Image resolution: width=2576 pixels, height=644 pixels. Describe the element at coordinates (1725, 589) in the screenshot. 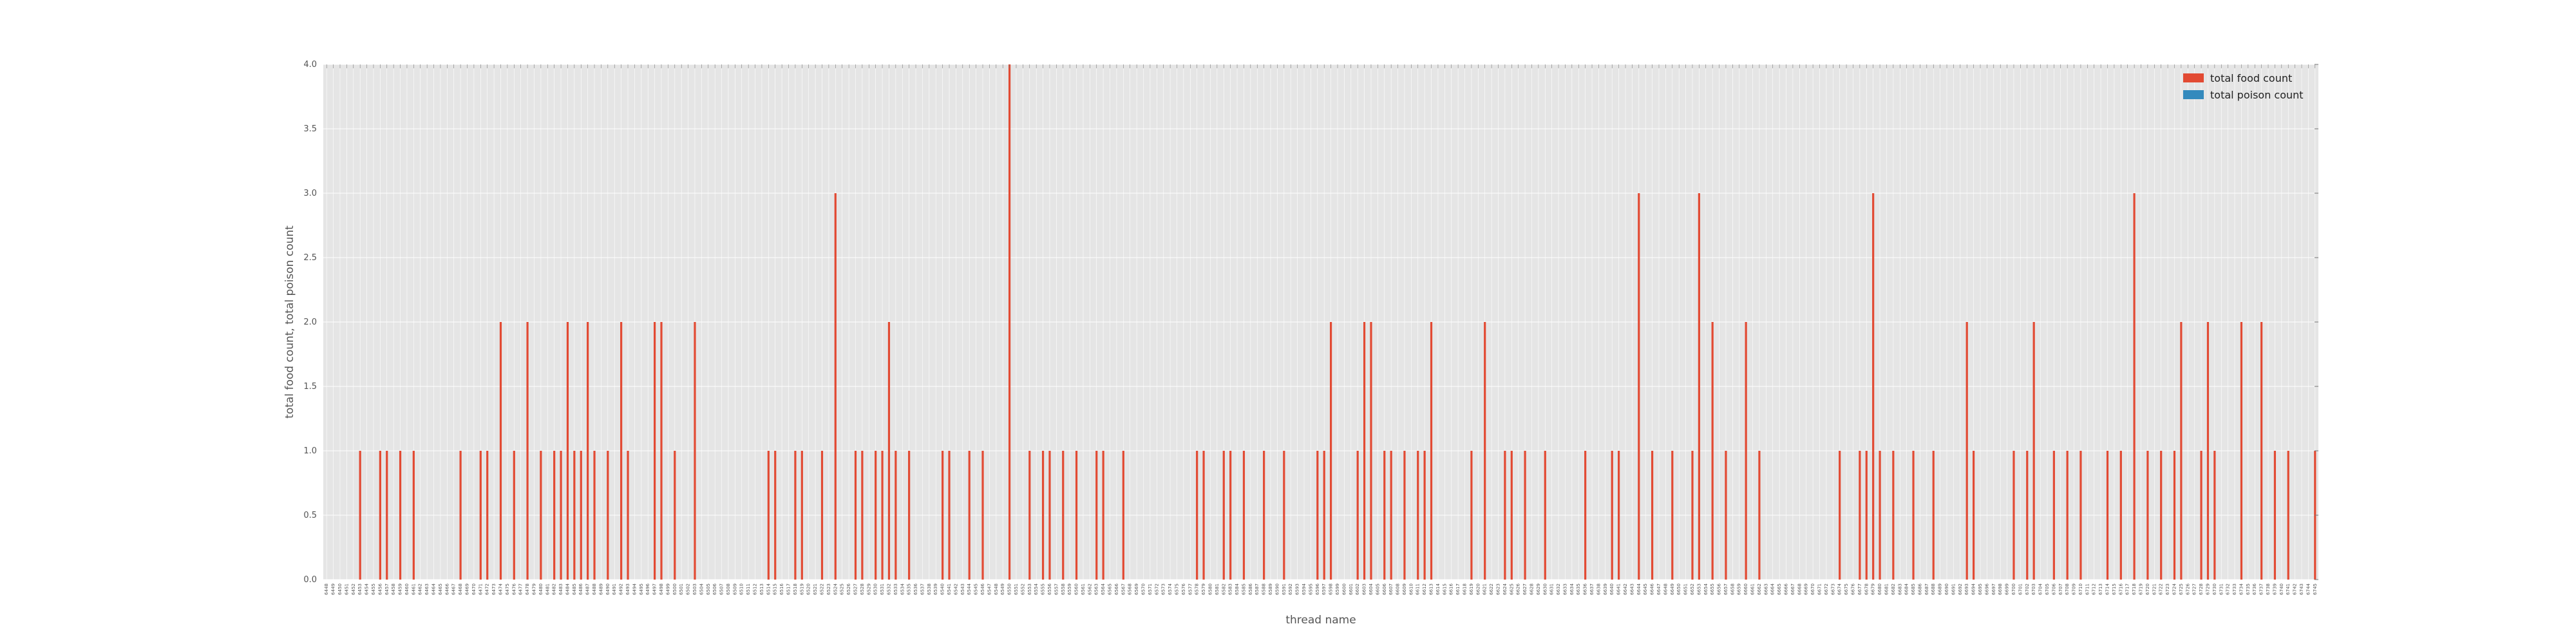

I see `x-tick-label: 6657` at that location.